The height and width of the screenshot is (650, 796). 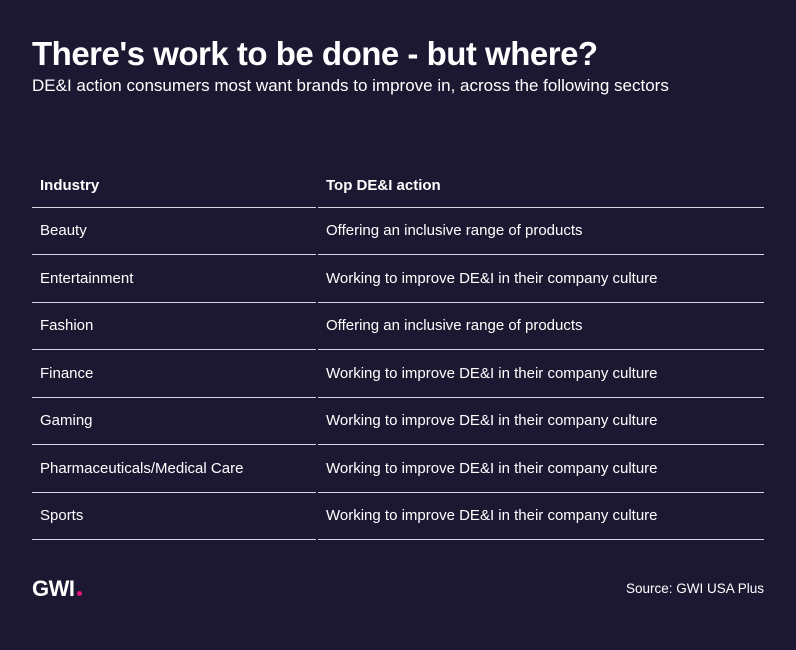 I want to click on industry-cell: Fashion, so click(x=175, y=326).